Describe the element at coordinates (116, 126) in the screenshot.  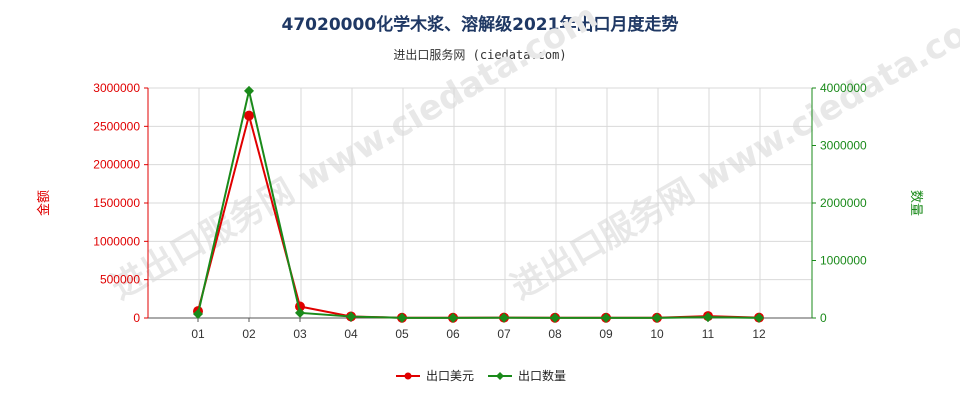
I see `y-left-tick-label: 2500000` at that location.